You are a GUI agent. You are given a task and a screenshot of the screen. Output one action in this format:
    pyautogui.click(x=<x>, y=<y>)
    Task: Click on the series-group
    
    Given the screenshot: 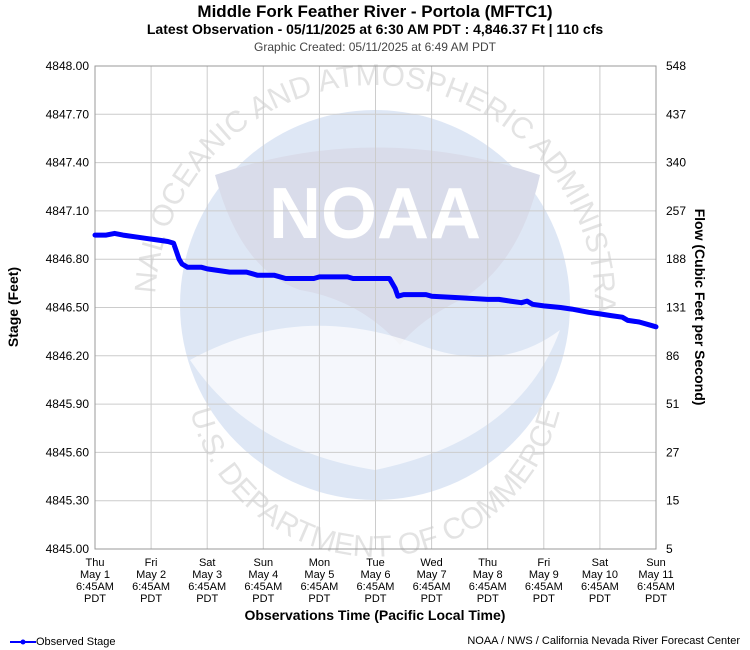 What is the action you would take?
    pyautogui.click(x=375, y=280)
    